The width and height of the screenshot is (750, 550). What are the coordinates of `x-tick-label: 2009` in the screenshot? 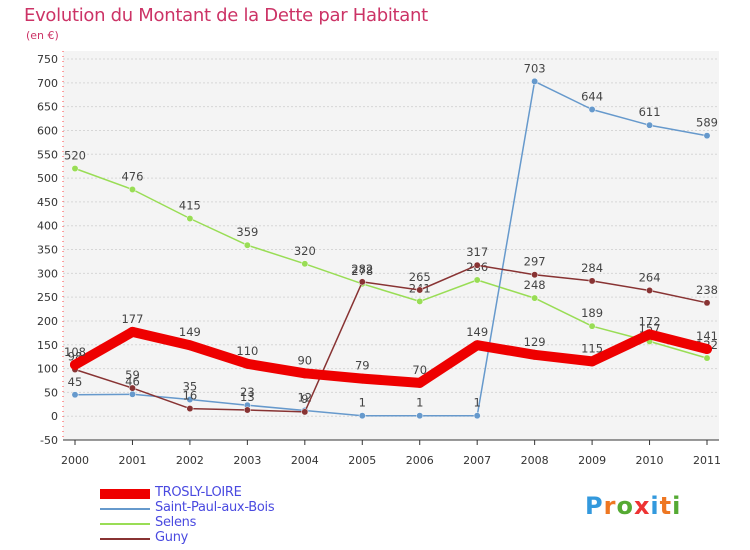 It's located at (592, 460).